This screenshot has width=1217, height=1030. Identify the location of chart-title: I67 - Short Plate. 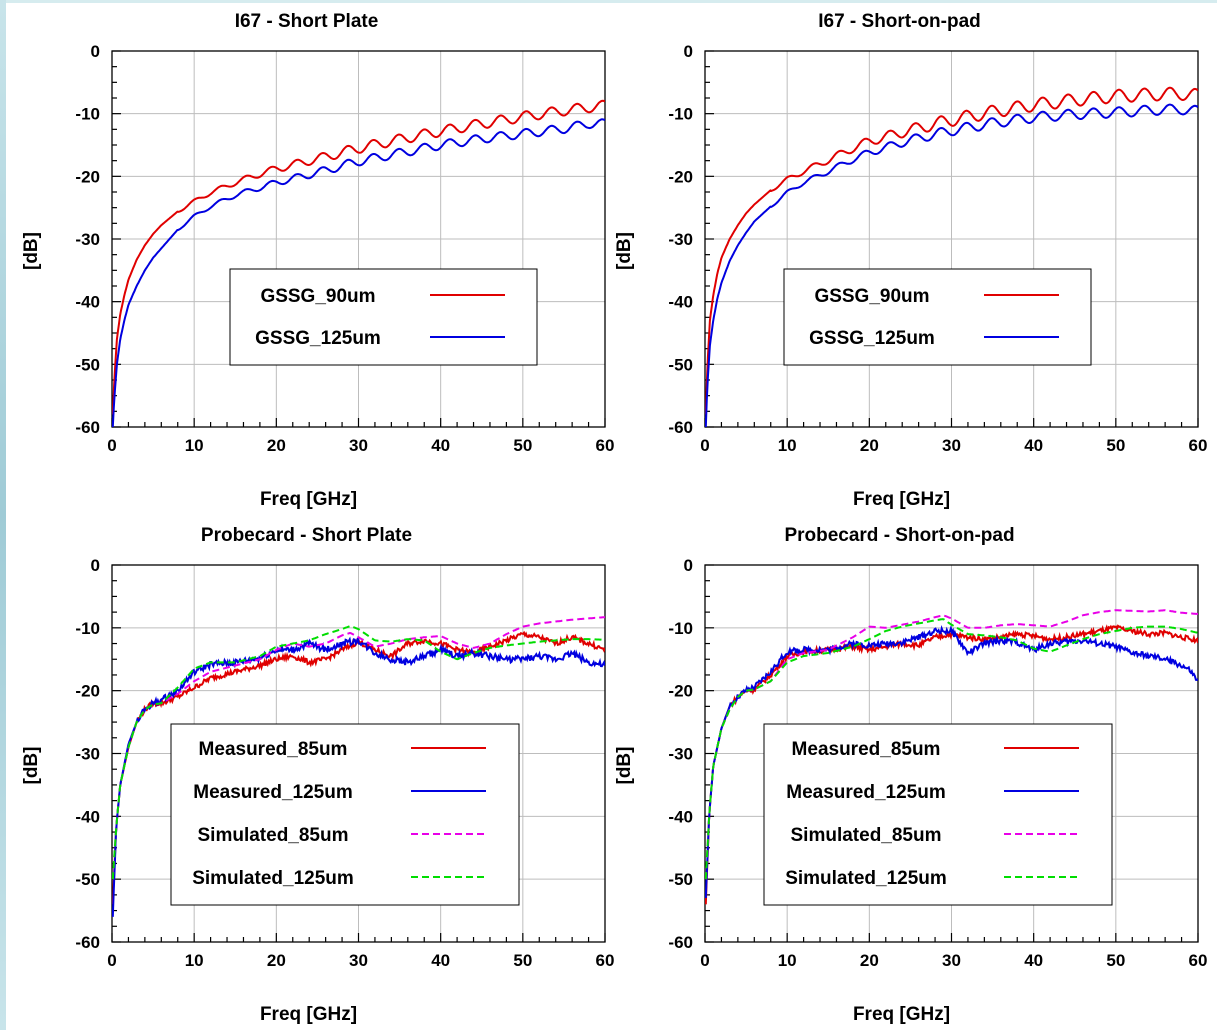
(307, 21).